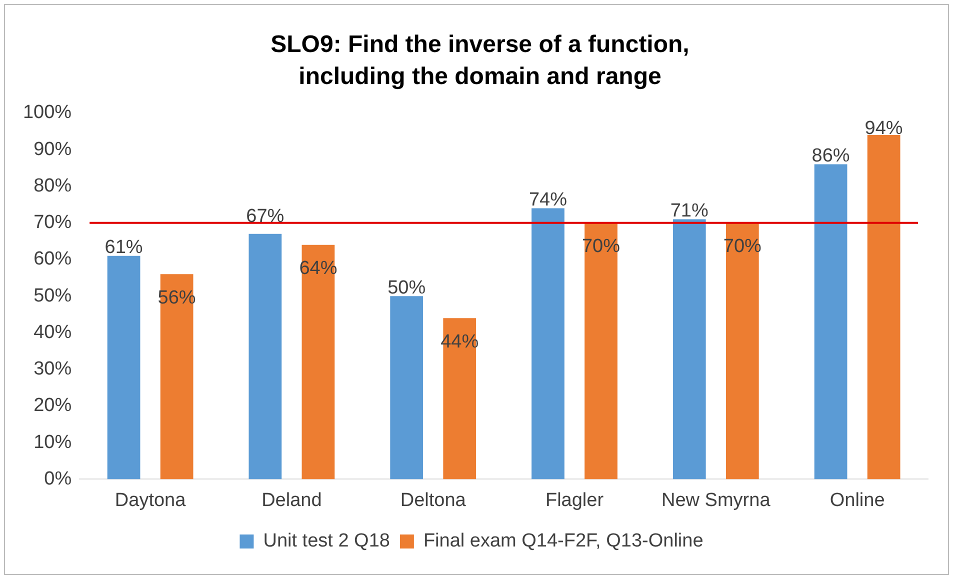 The image size is (955, 579). Describe the element at coordinates (53, 259) in the screenshot. I see `y-tick-label: 60%` at that location.